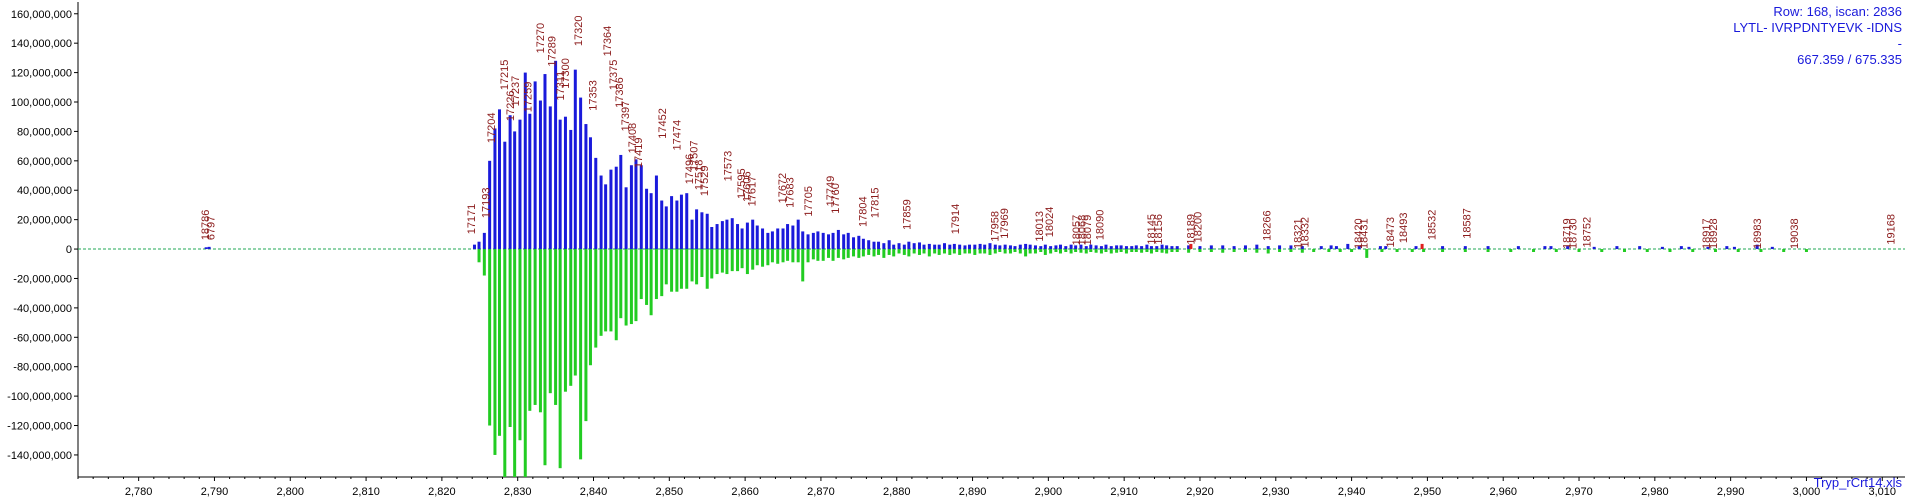  What do you see at coordinates (876, 203) in the screenshot?
I see `peak-annotation: 17815` at bounding box center [876, 203].